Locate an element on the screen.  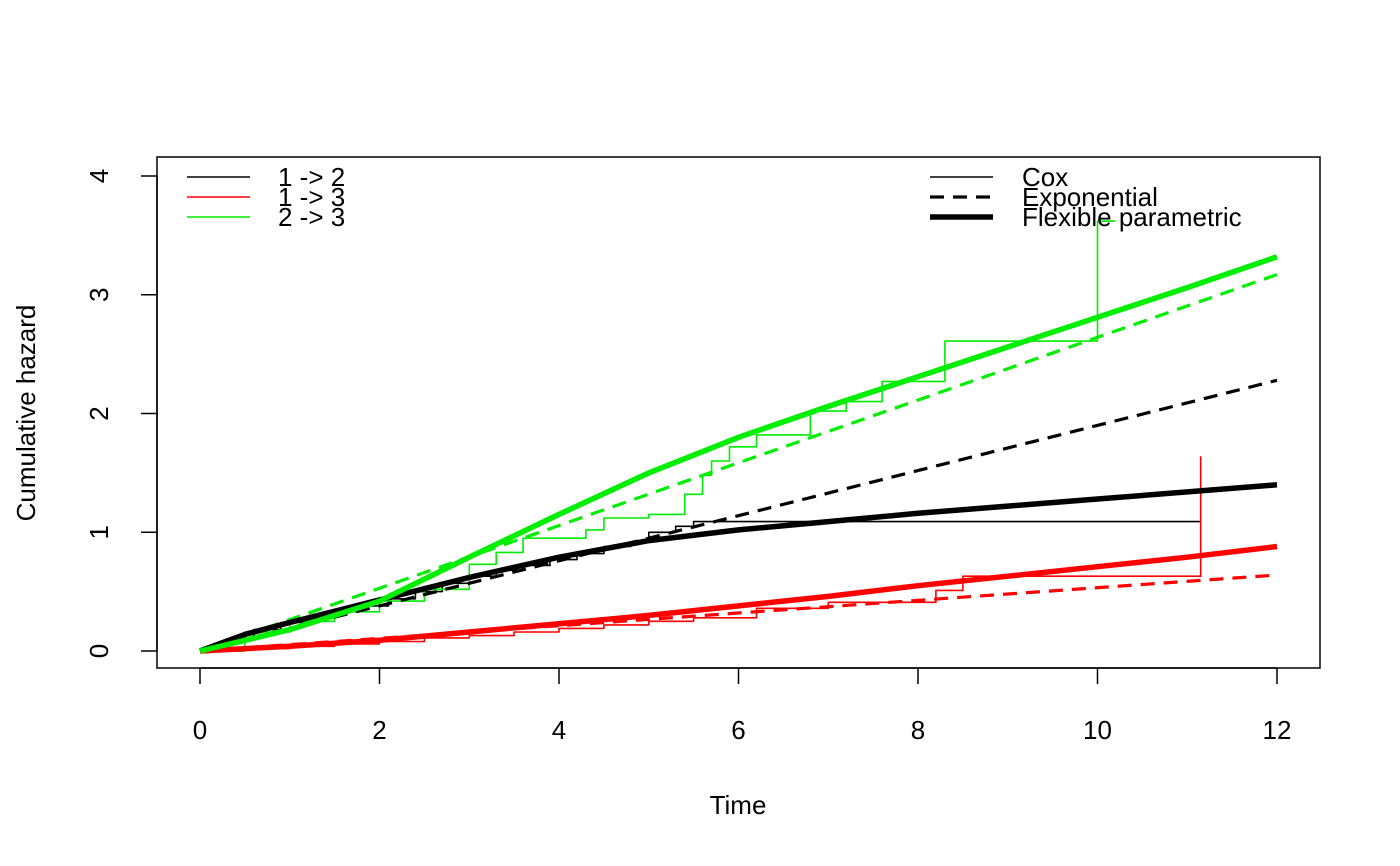
series-line-1-3-exponential is located at coordinates (738, 613).